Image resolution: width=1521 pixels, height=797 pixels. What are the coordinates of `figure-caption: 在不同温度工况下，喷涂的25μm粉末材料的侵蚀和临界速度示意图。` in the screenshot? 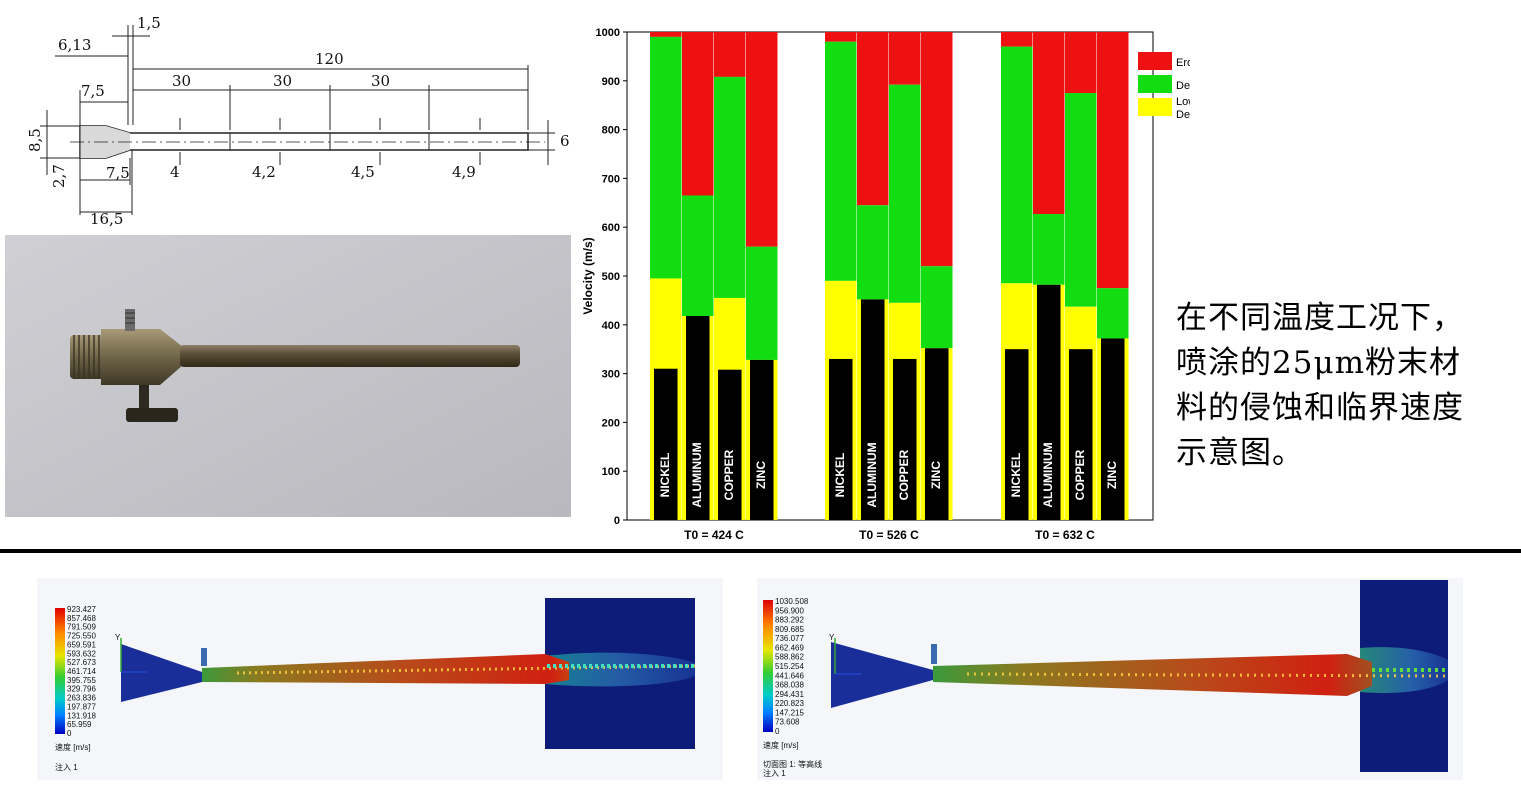 It's located at (1320, 385).